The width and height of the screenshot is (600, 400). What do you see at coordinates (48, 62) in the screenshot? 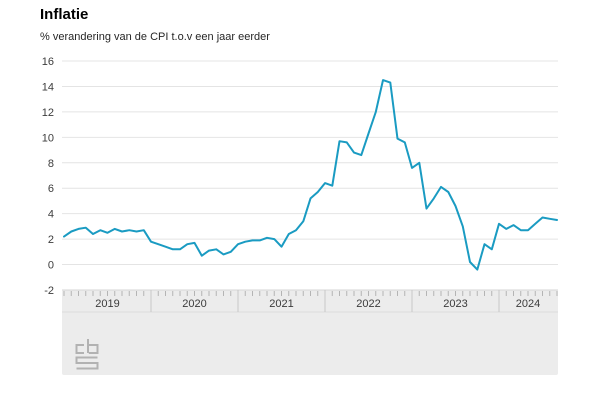
I see `y-axis-tick-label: 16` at bounding box center [48, 62].